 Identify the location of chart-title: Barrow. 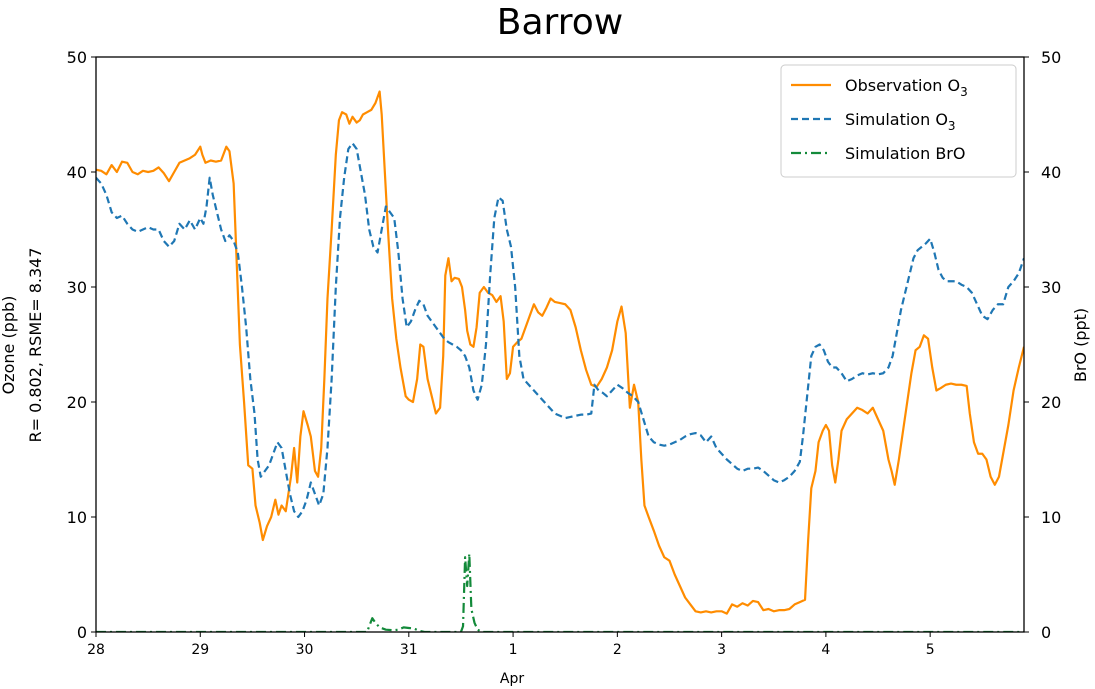
(560, 22).